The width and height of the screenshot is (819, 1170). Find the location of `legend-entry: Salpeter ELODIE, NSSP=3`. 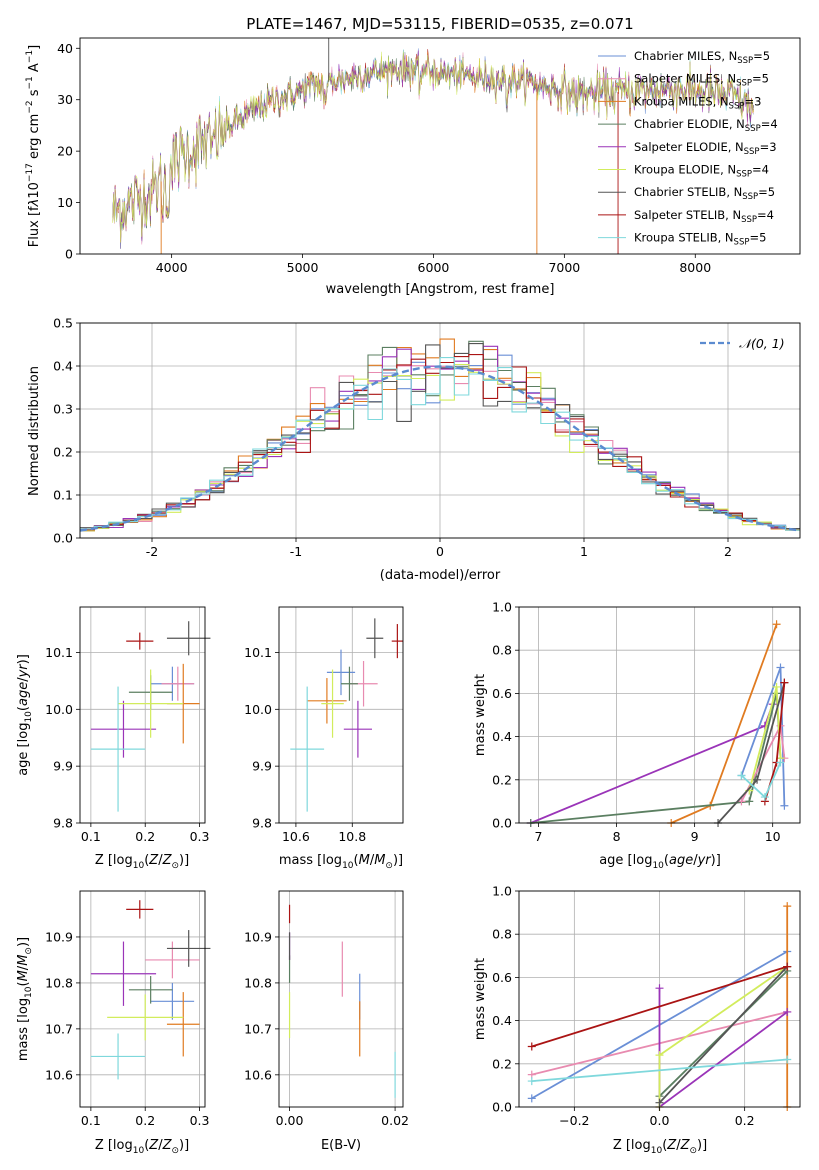

legend-entry: Salpeter ELODIE, NSSP=3 is located at coordinates (705, 148).